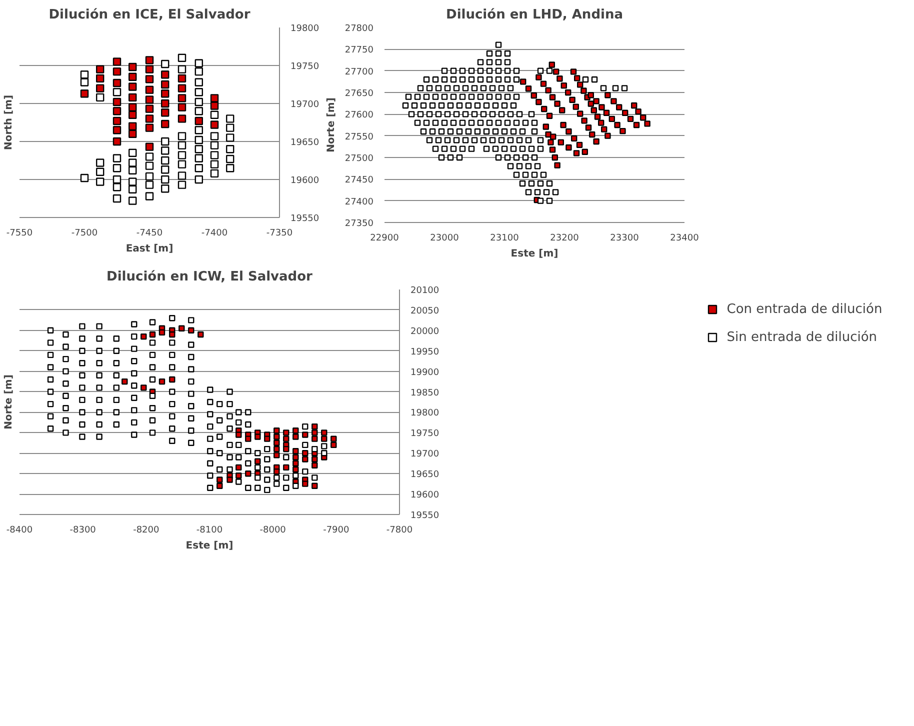 The height and width of the screenshot is (726, 914). Describe the element at coordinates (150, 249) in the screenshot. I see `x-axis-title: East [m]` at that location.